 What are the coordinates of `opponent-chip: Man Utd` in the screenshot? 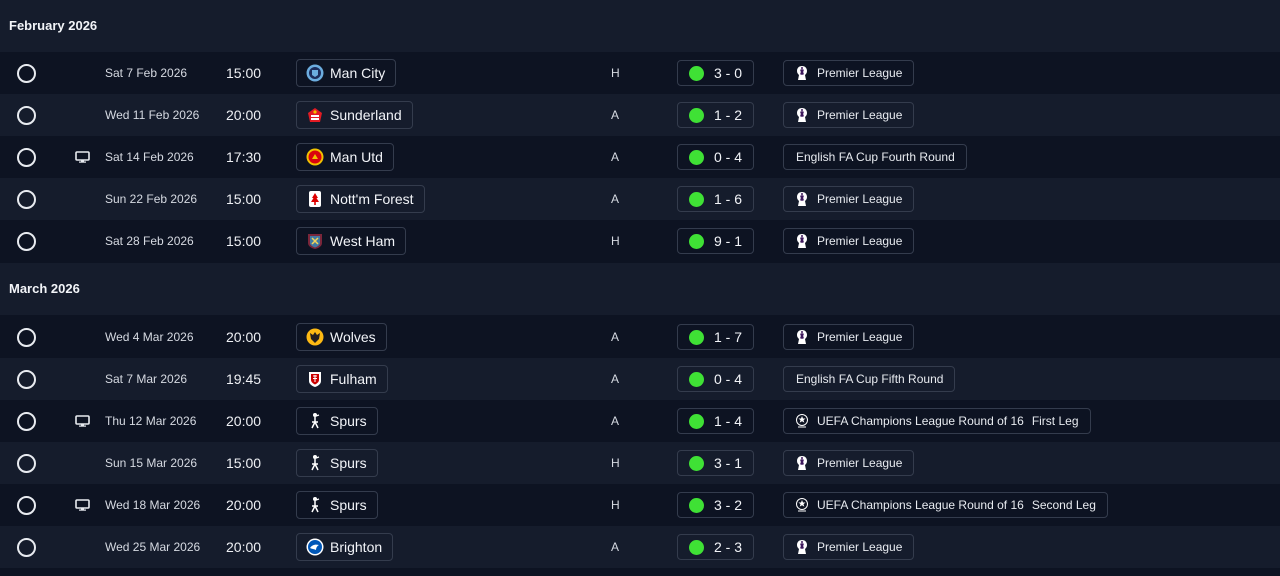 It's located at (345, 157).